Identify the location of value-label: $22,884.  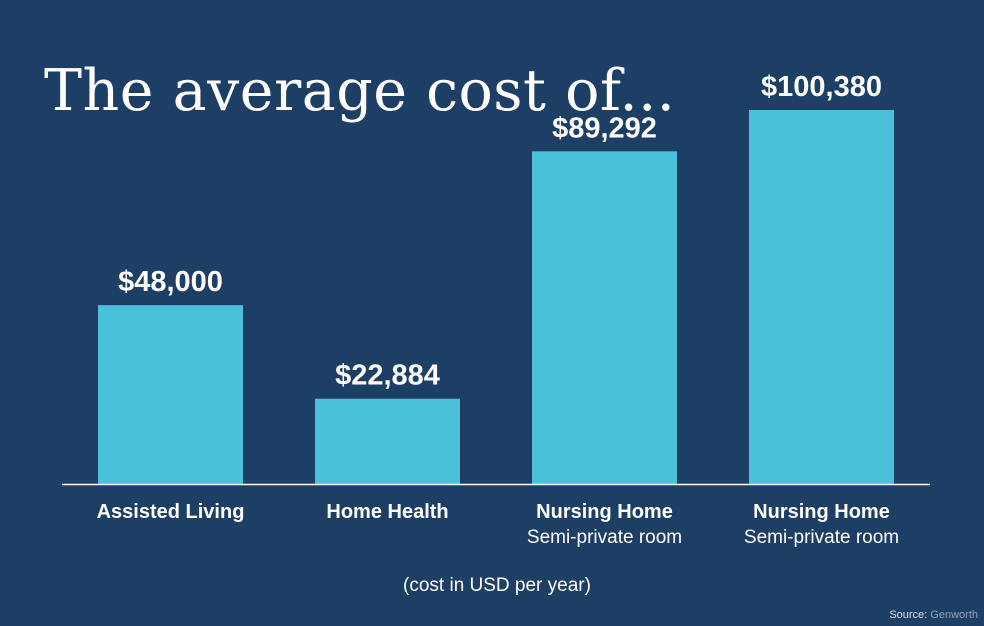
(387, 376).